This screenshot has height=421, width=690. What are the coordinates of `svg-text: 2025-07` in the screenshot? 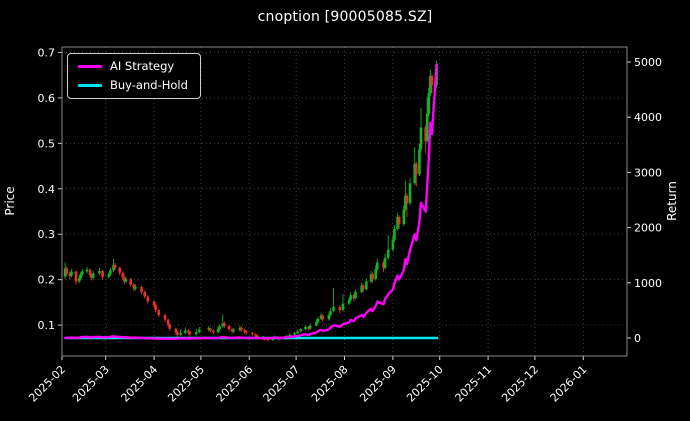 It's located at (282, 384).